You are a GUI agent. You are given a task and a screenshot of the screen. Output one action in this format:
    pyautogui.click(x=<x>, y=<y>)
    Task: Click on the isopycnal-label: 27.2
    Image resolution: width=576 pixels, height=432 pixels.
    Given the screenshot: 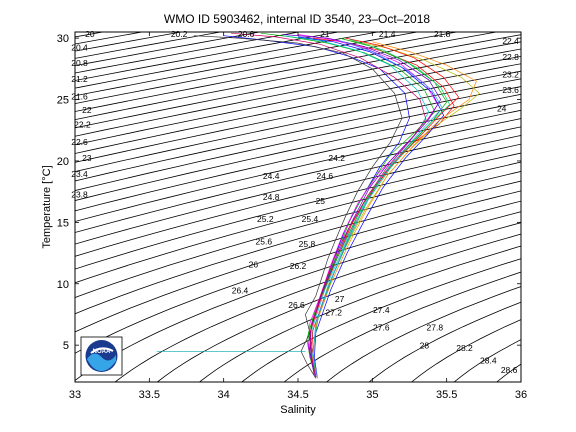 What is the action you would take?
    pyautogui.click(x=333, y=312)
    